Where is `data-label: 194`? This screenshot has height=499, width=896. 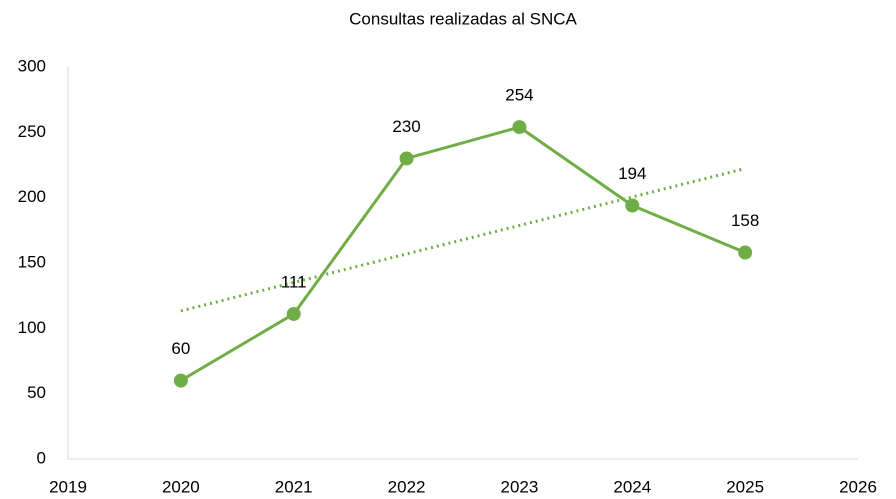 data-label: 194 is located at coordinates (632, 173).